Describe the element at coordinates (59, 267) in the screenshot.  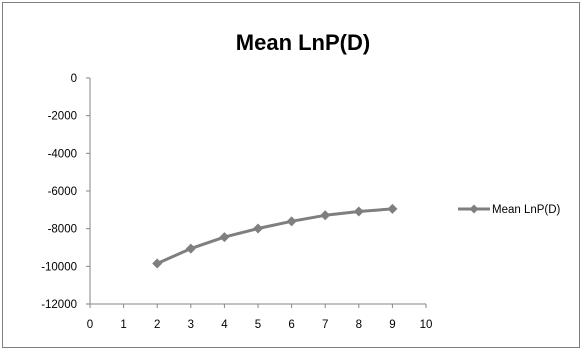
I see `y-tick-label: -10000` at that location.